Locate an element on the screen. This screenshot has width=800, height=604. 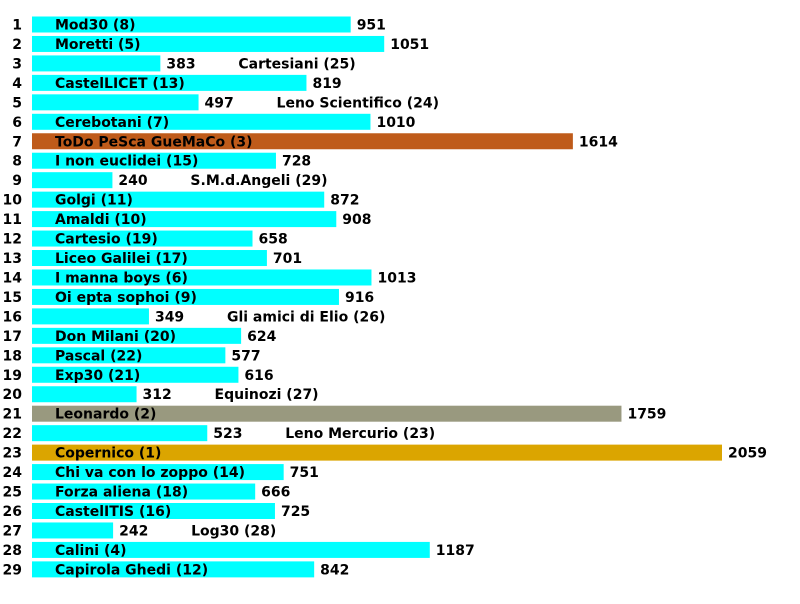
rank-label: 18 is located at coordinates (12, 356).